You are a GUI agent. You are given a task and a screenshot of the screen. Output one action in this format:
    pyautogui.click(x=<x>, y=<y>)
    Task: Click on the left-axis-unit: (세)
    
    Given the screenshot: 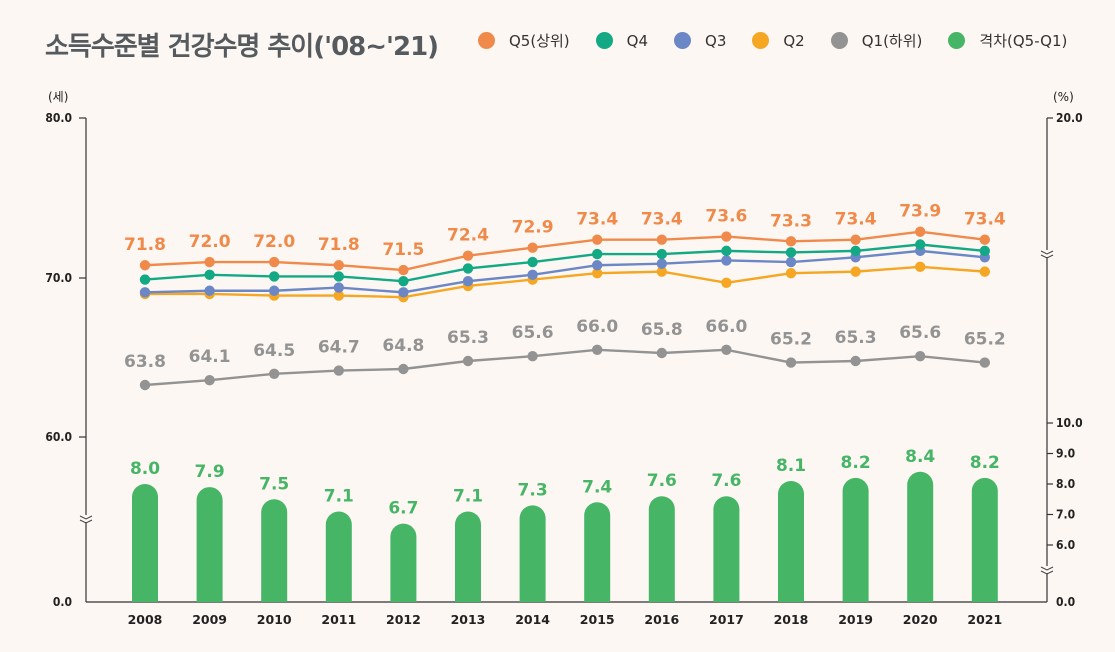 What is the action you would take?
    pyautogui.click(x=58, y=97)
    